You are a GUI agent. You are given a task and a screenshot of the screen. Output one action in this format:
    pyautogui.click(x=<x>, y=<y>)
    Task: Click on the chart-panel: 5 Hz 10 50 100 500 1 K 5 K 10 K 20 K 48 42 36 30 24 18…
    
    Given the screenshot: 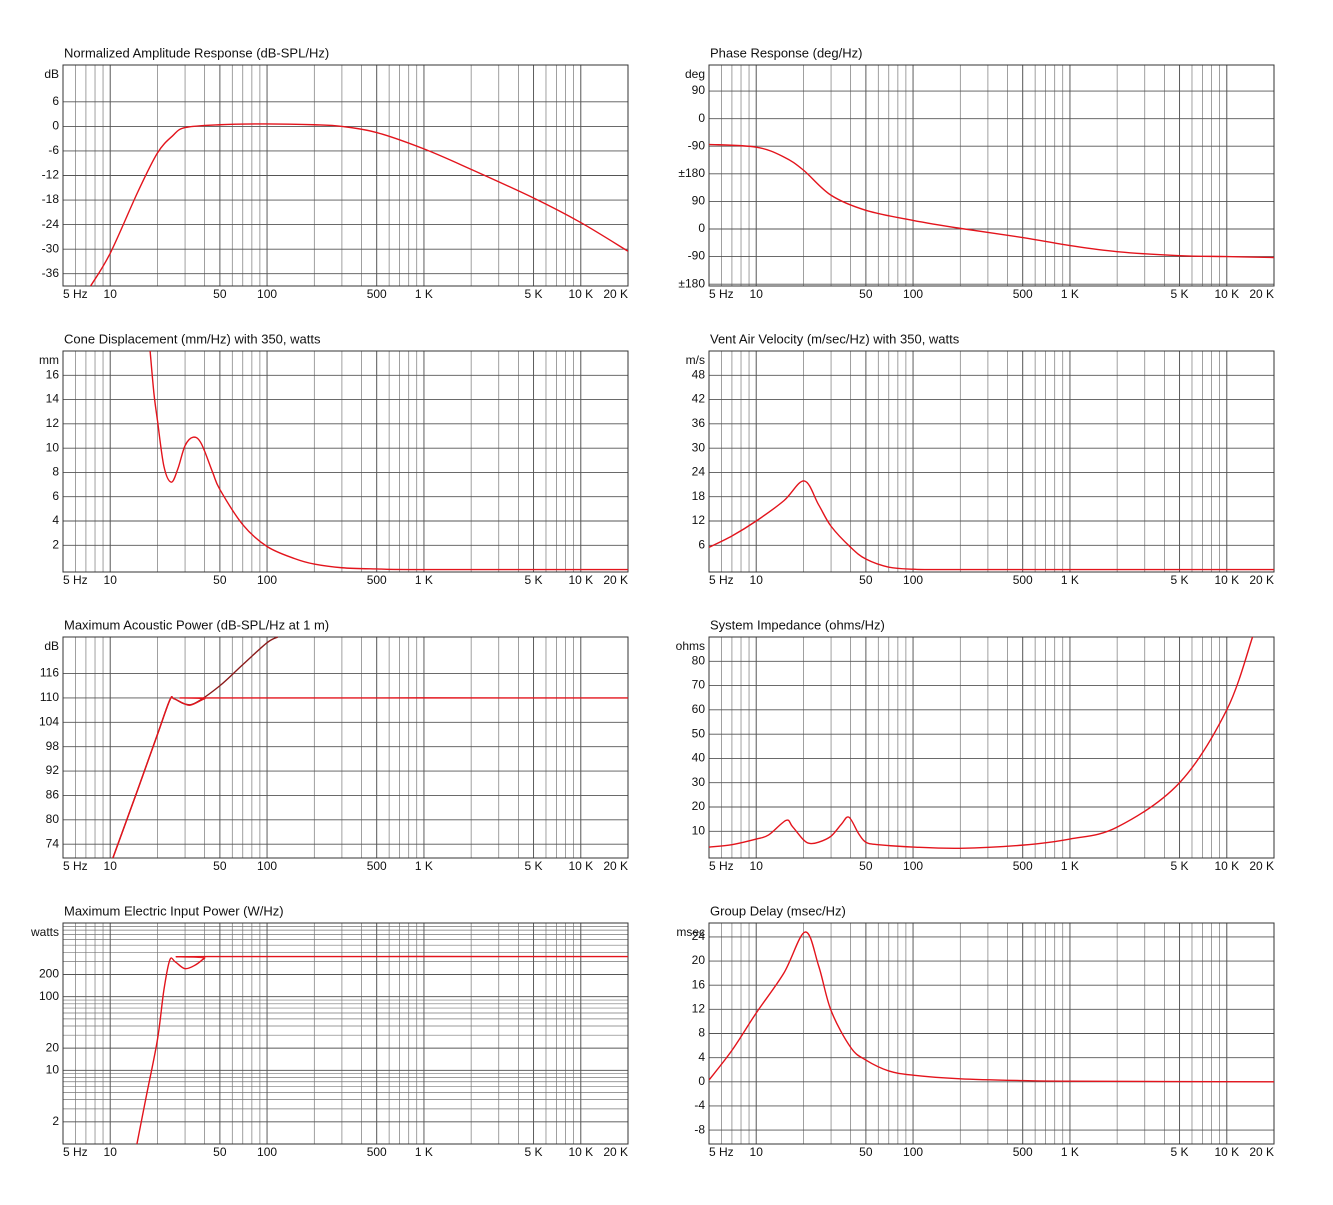 What is the action you would take?
    pyautogui.click(x=980, y=459)
    